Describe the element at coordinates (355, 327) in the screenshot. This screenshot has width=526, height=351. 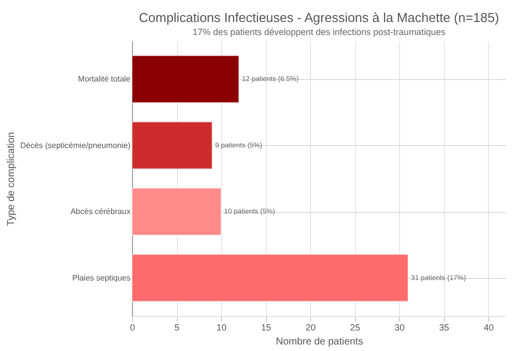
I see `x-tick-label: 25` at that location.